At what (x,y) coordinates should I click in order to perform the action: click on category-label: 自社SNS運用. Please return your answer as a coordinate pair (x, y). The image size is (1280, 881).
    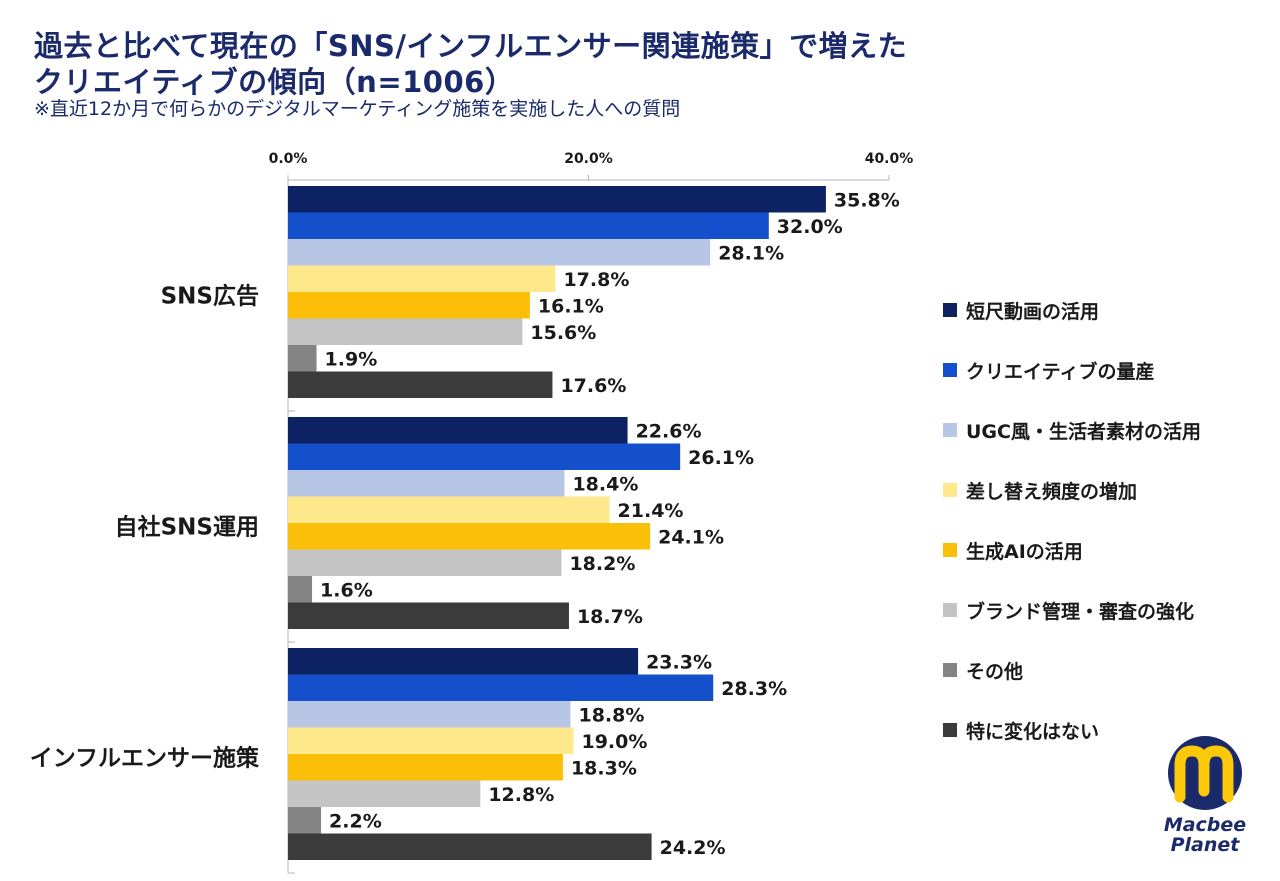
    Looking at the image, I should click on (187, 527).